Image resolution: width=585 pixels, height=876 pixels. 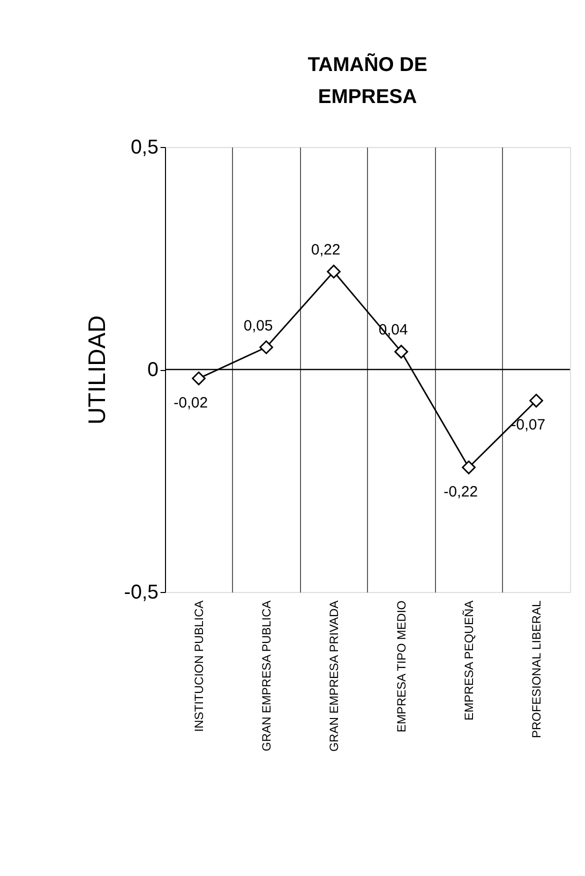 What do you see at coordinates (333, 676) in the screenshot?
I see `x-tick-label: GRAN EMPRESA PRIVADA` at bounding box center [333, 676].